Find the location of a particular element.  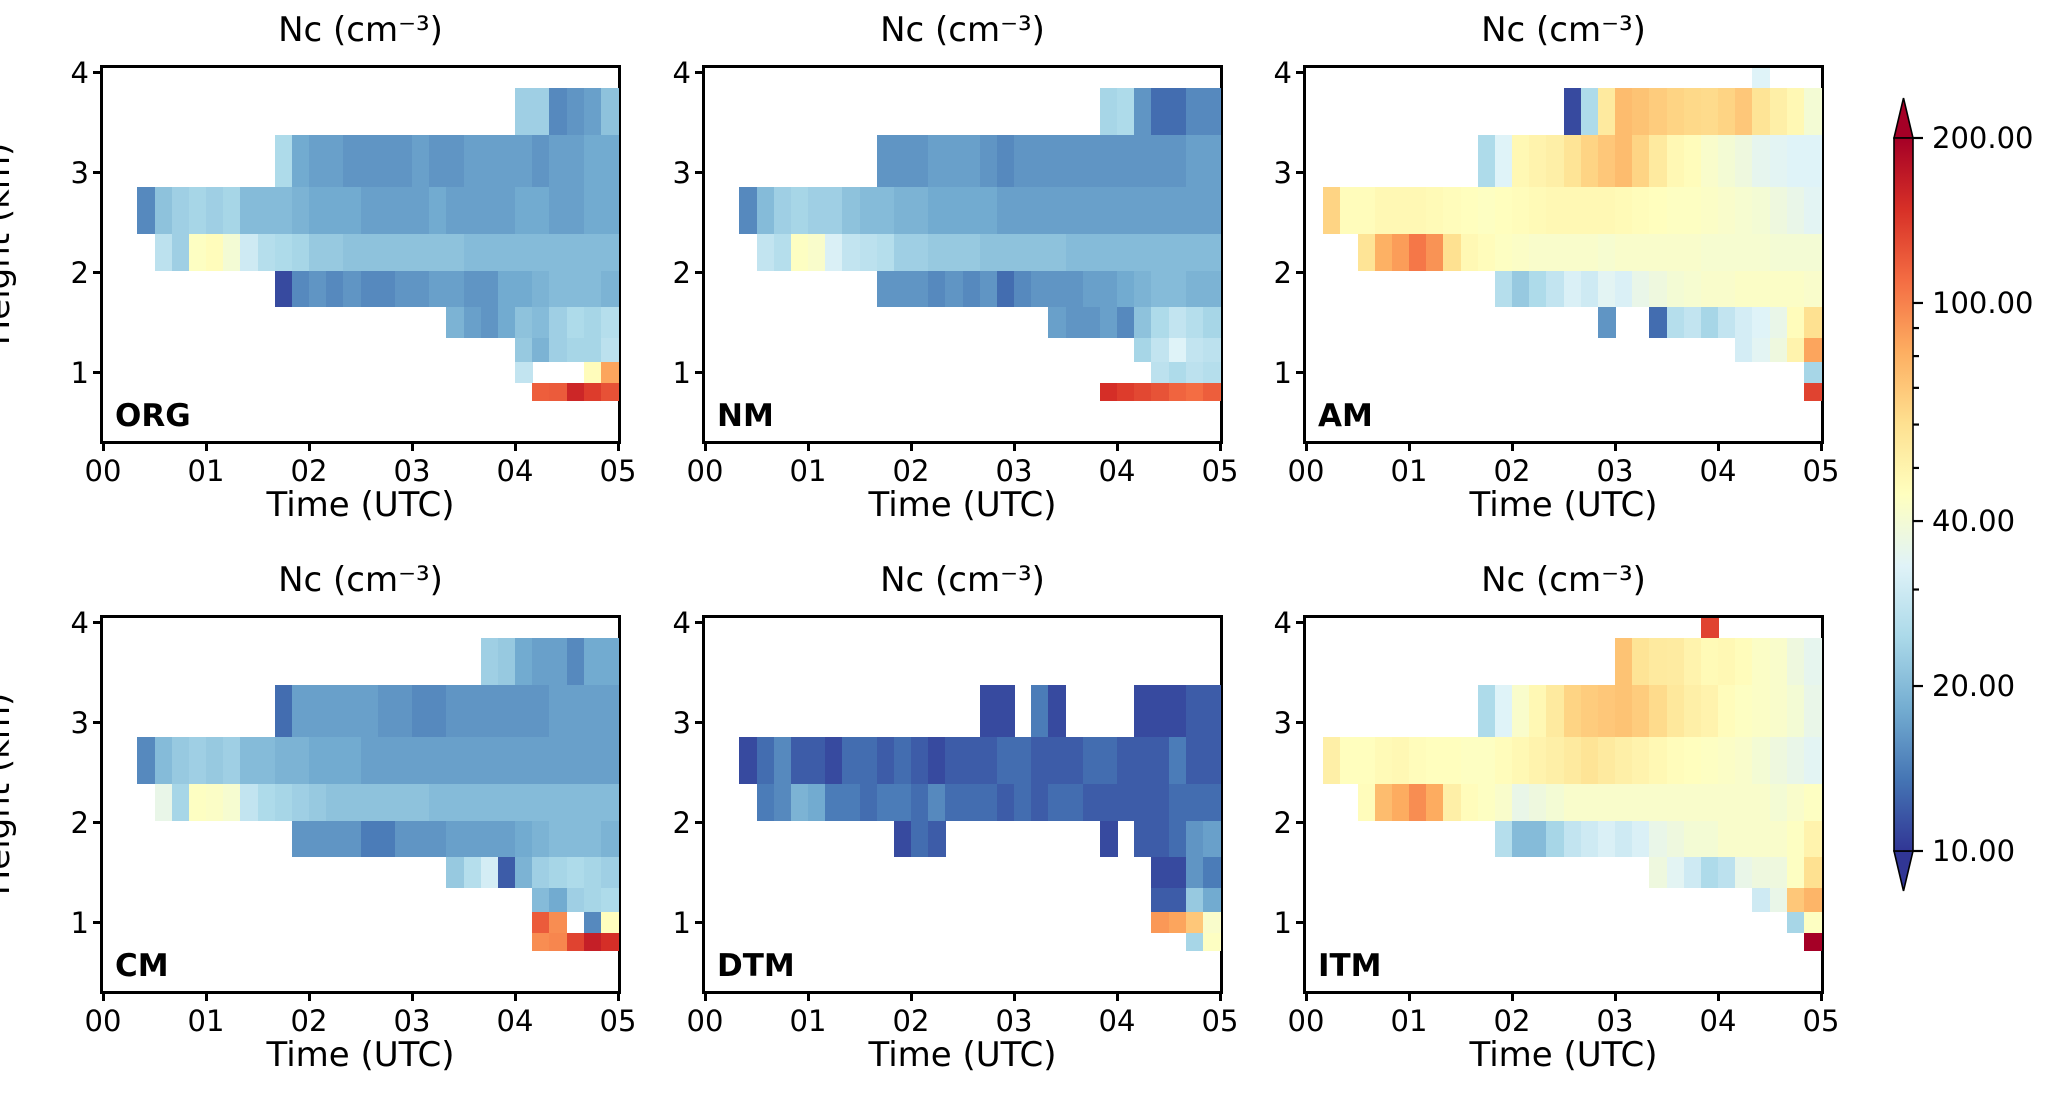

x-tick-label: 01 is located at coordinates (1409, 471).